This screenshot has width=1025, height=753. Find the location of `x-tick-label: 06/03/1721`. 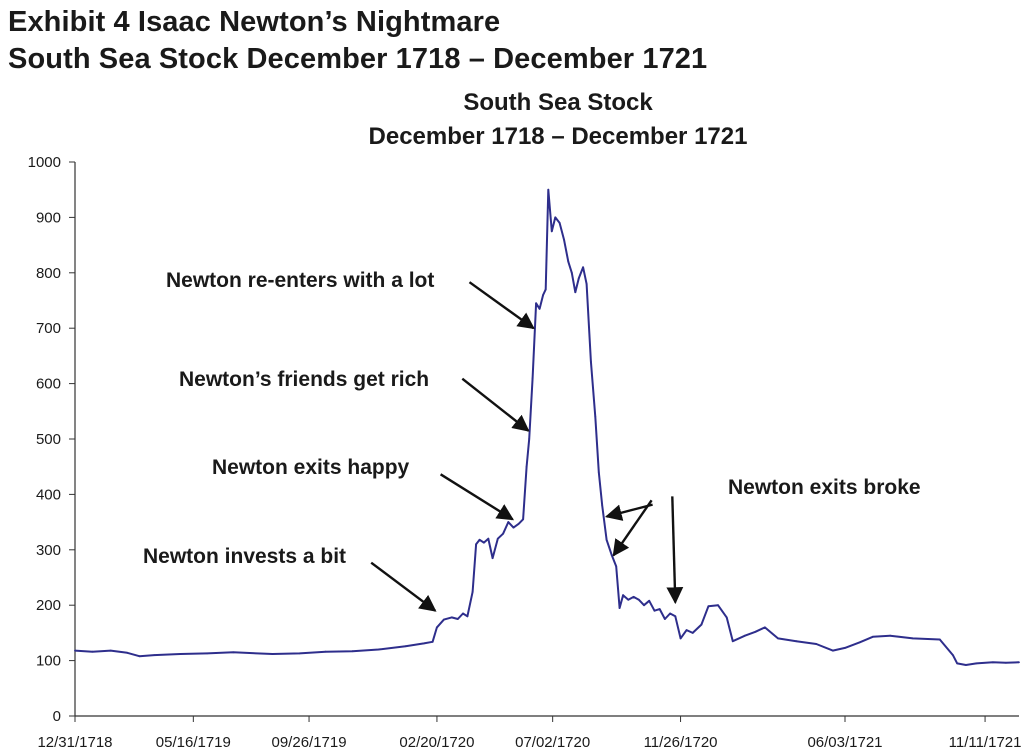

x-tick-label: 06/03/1721 is located at coordinates (844, 742).